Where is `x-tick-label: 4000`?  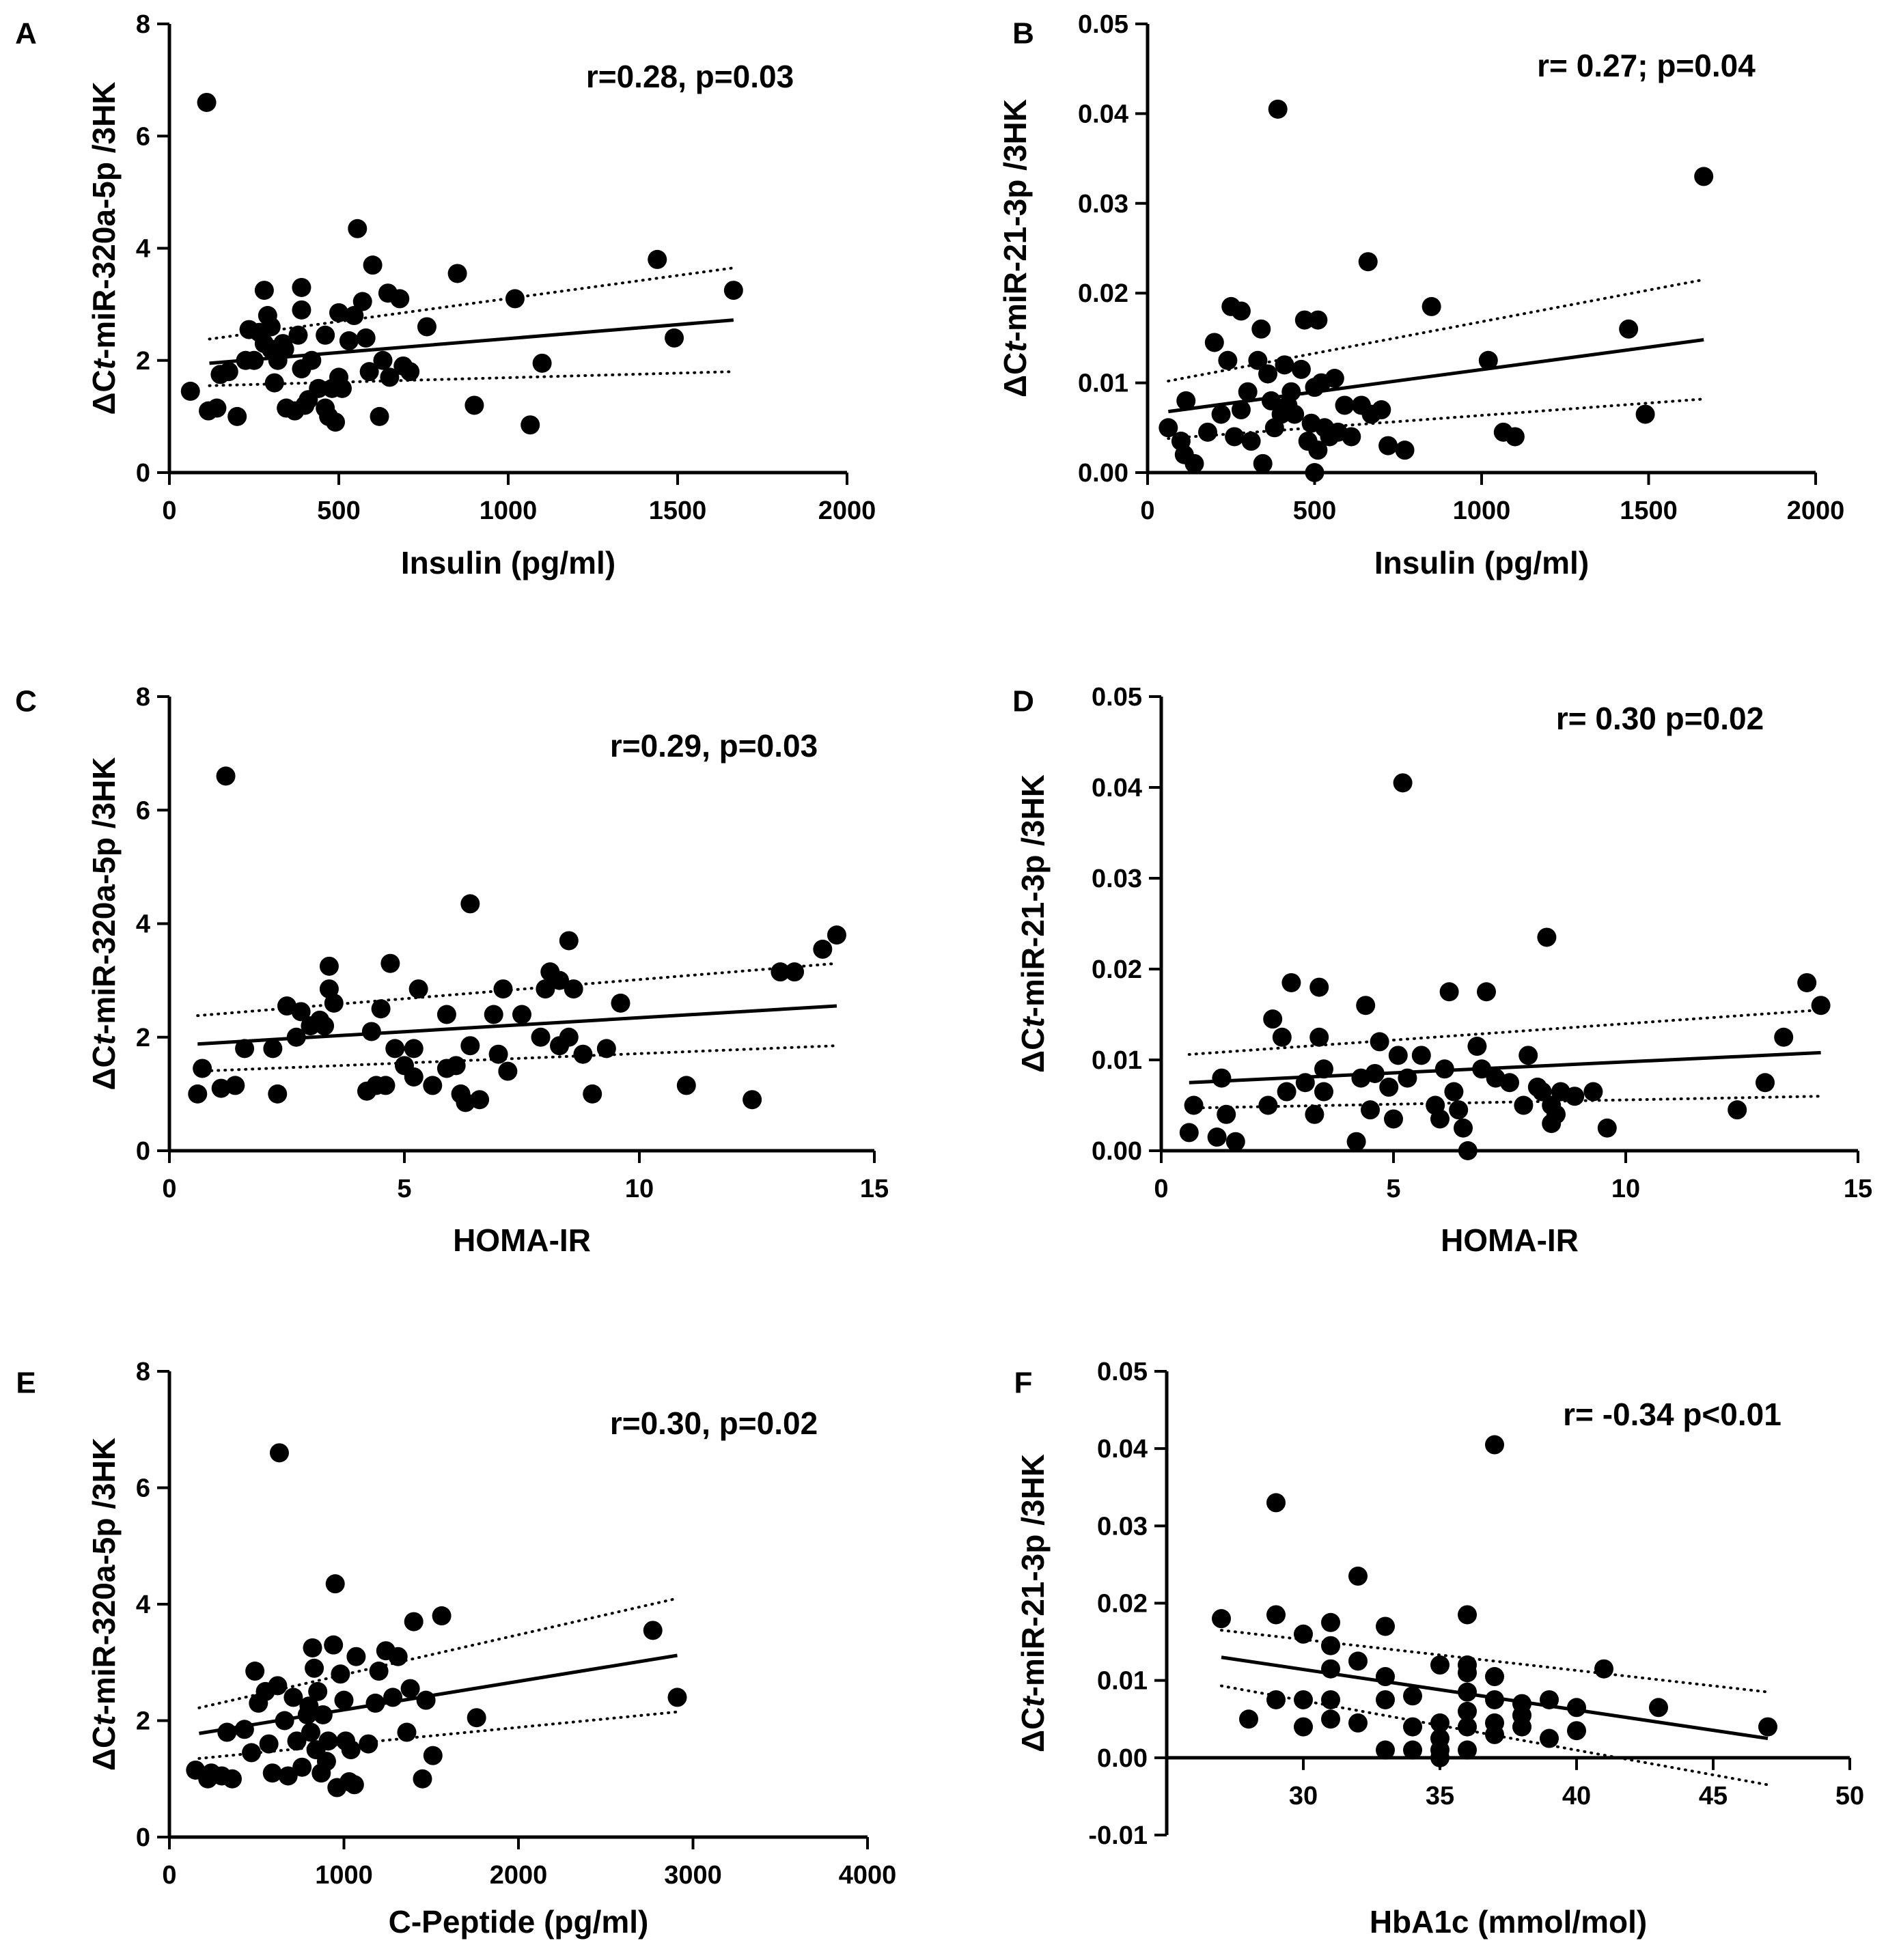
x-tick-label: 4000 is located at coordinates (868, 1875).